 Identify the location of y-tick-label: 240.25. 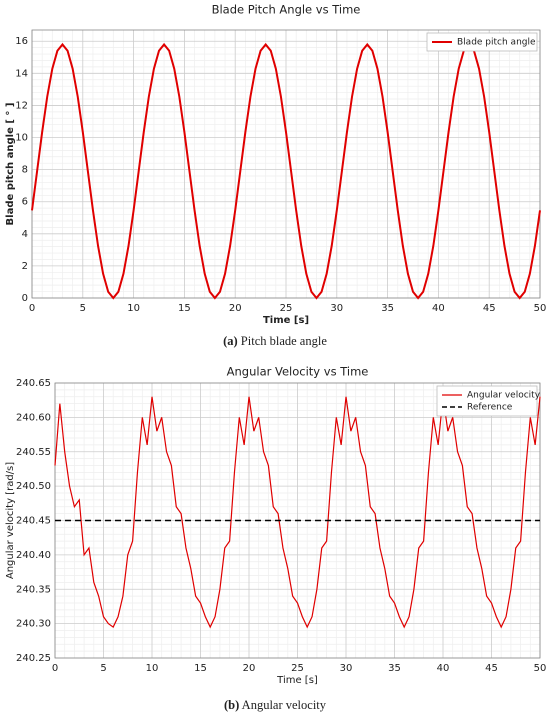
(33, 658).